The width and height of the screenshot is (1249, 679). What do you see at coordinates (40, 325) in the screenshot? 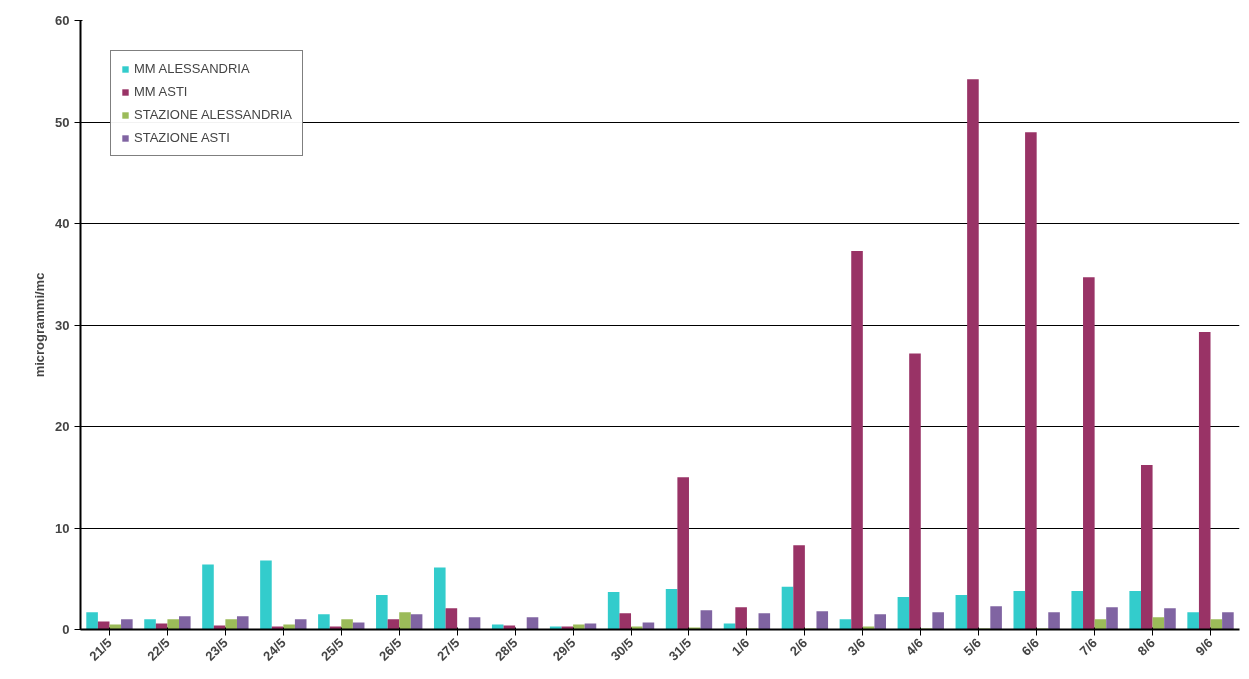
I see `y-axis-title: microgrammi/mc` at bounding box center [40, 325].